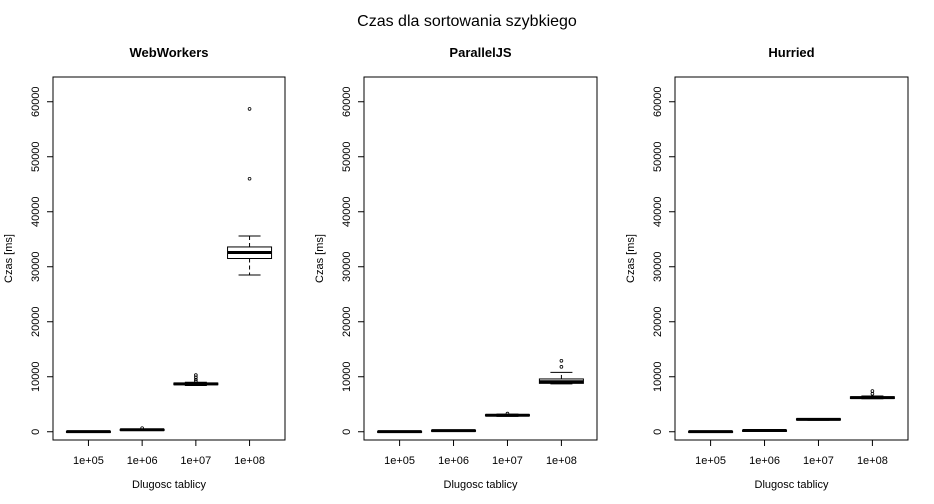  I want to click on panel-title: Hurried, so click(791, 52).